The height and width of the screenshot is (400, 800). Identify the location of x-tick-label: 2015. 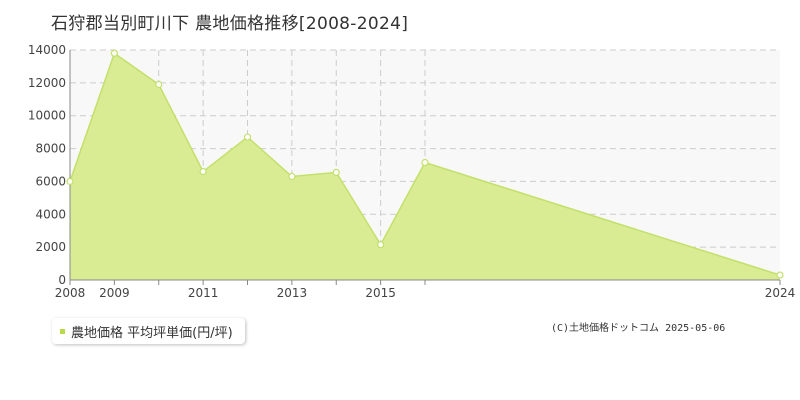
(380, 293).